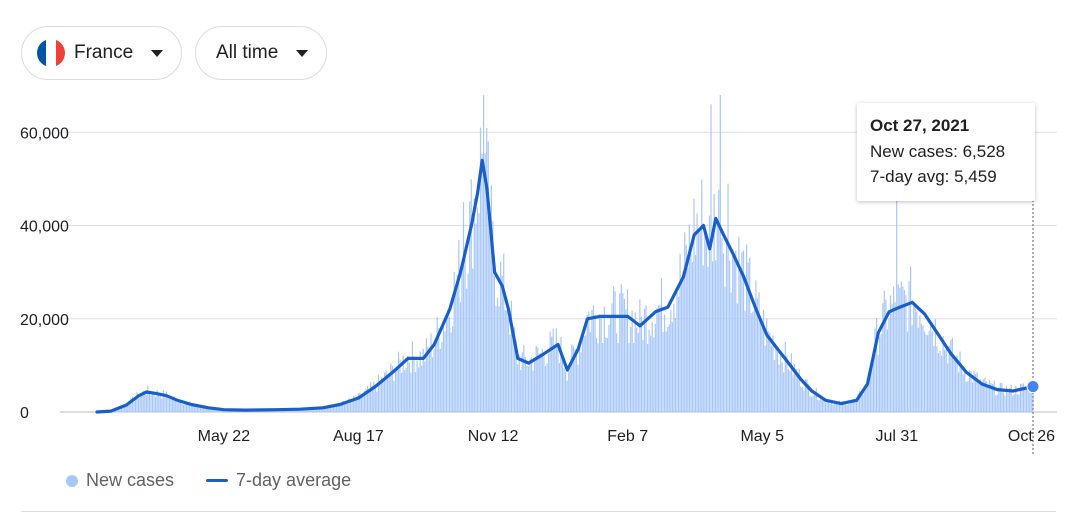 This screenshot has height=520, width=1080. What do you see at coordinates (101, 53) in the screenshot?
I see `country-selector: France` at bounding box center [101, 53].